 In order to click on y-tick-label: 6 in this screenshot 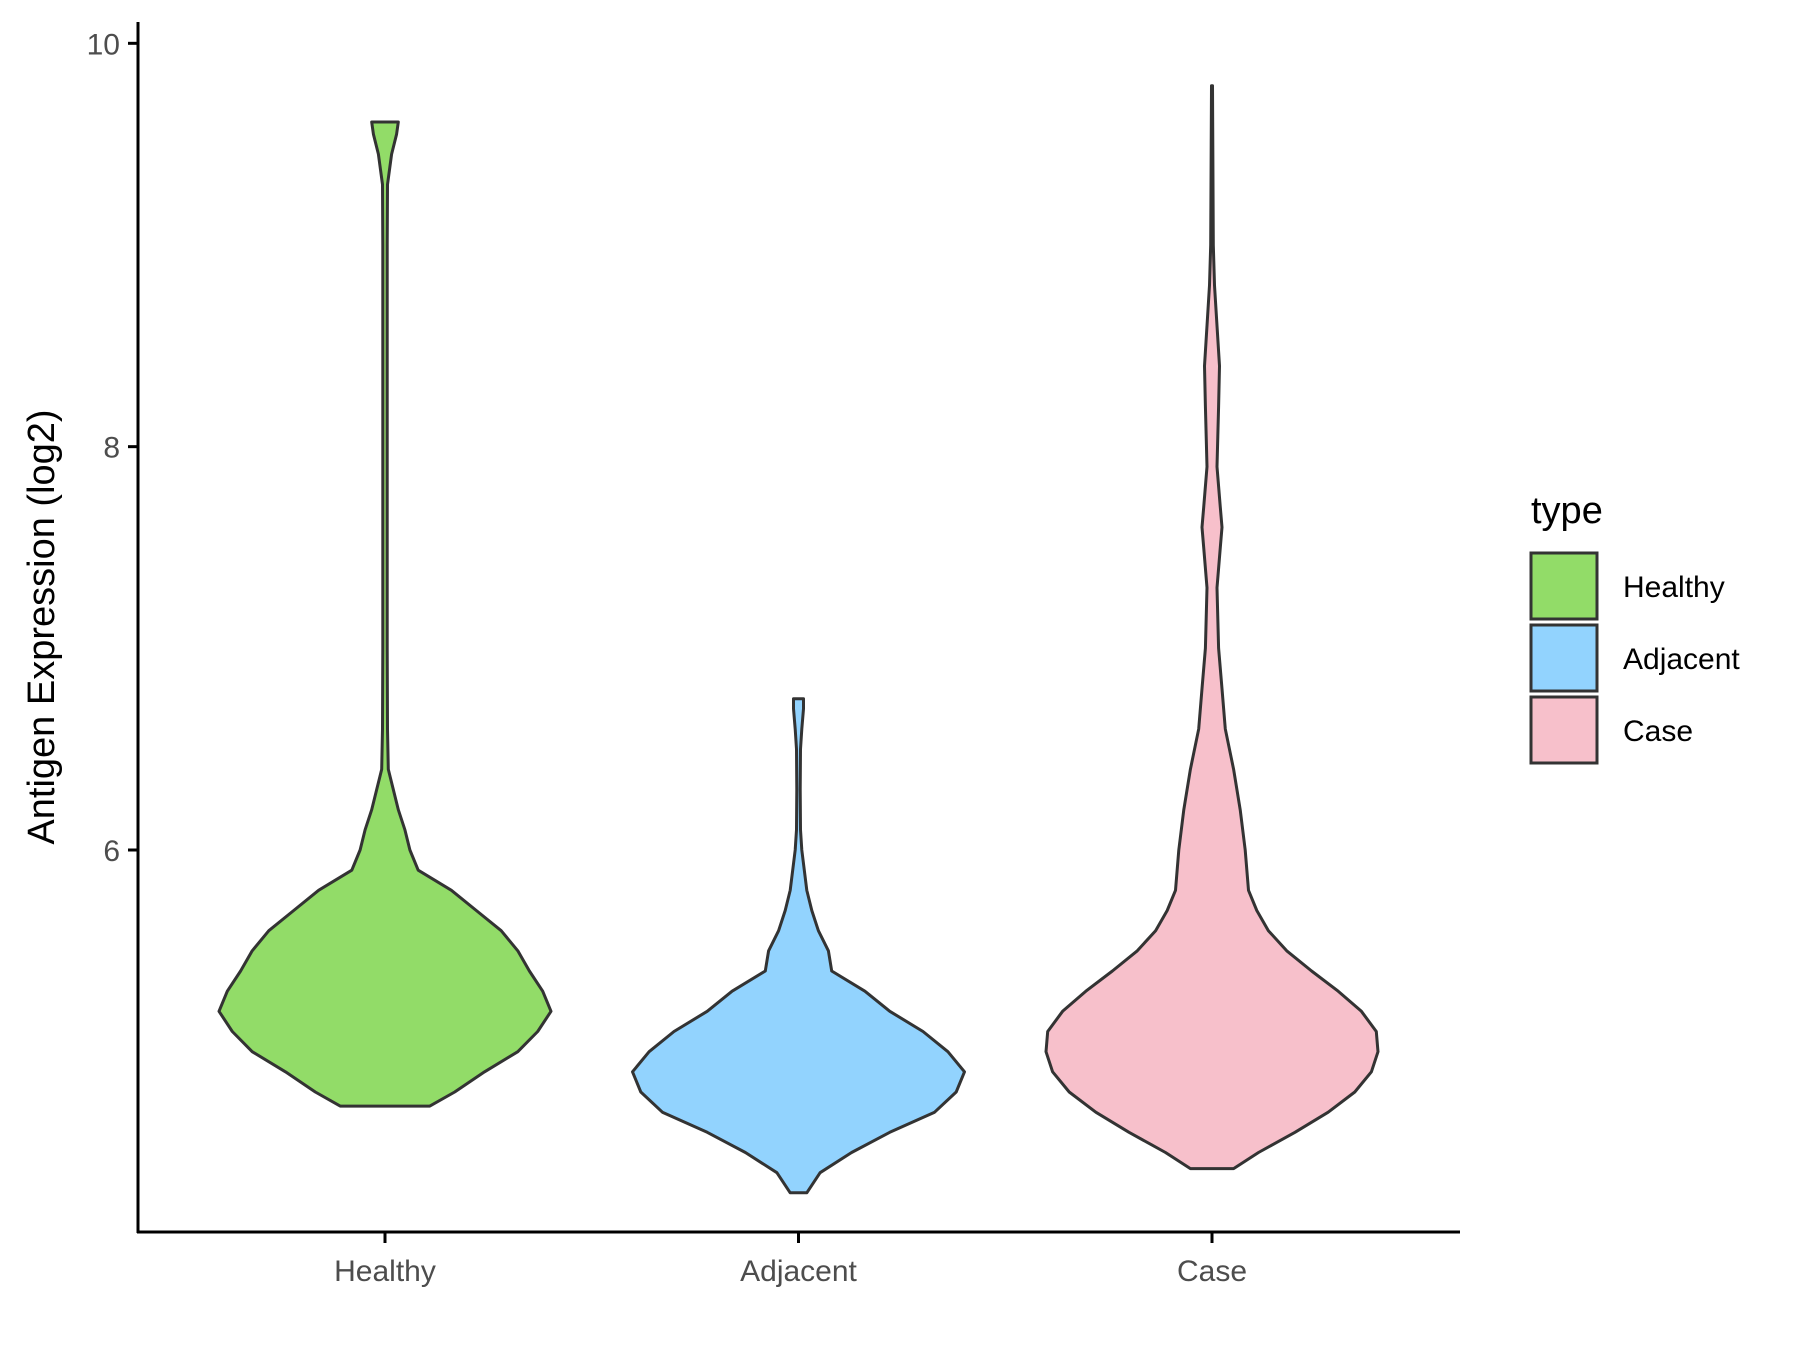, I will do `click(111, 851)`.